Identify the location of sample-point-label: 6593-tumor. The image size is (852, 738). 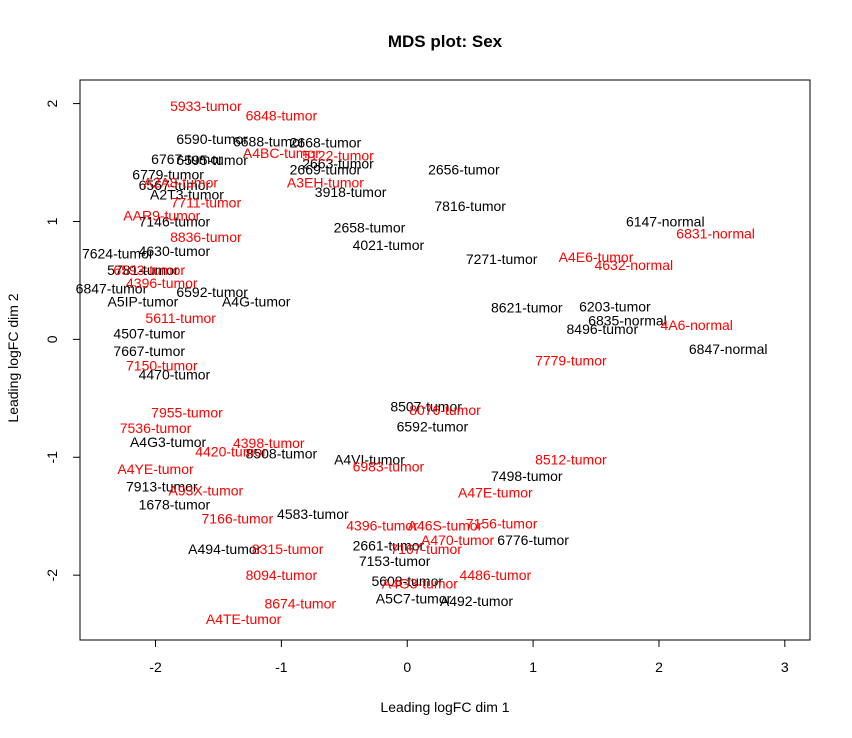
(149, 270).